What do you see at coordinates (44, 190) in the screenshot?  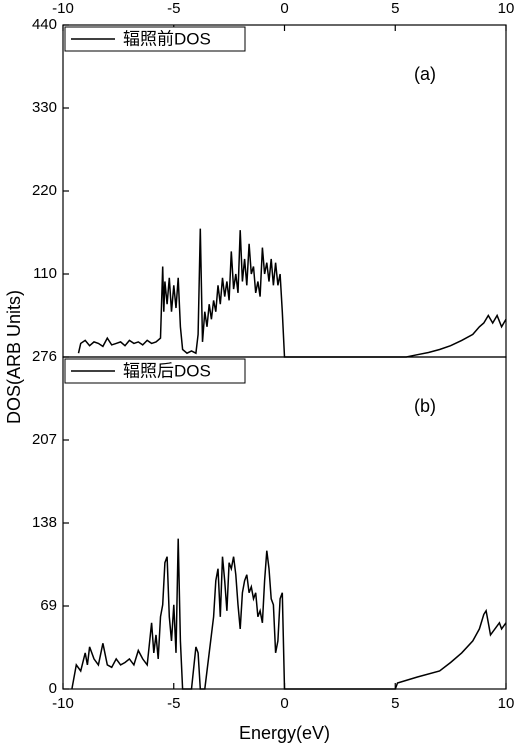 I see `y-tick-label: 220` at bounding box center [44, 190].